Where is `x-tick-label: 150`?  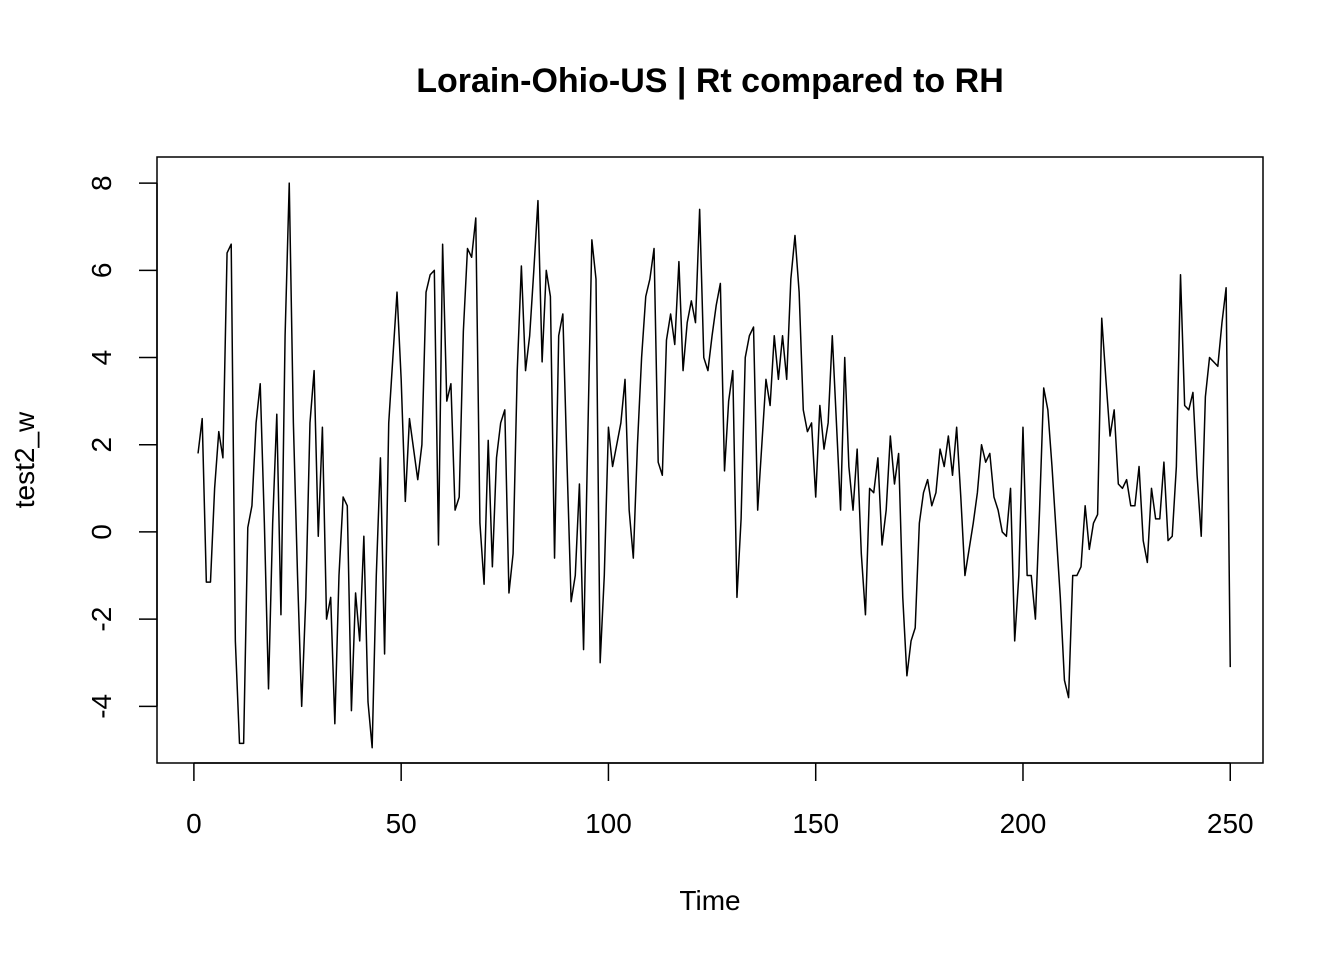
x-tick-label: 150 is located at coordinates (815, 823).